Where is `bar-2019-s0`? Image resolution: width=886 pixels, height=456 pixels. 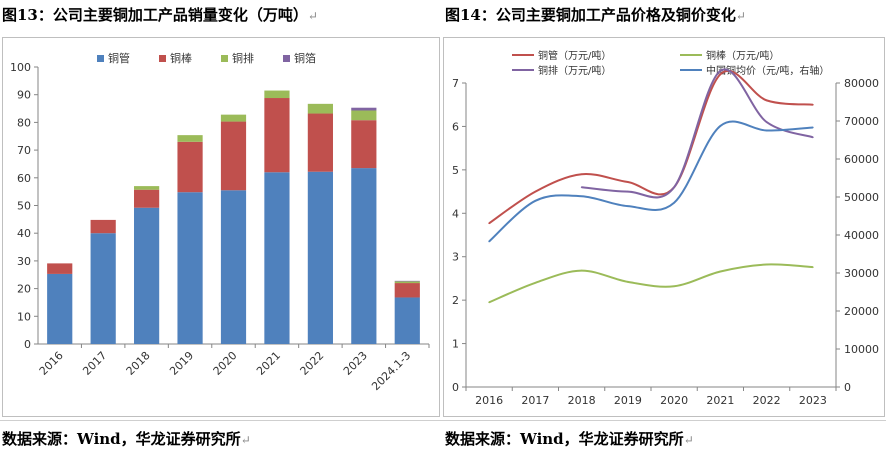
bar-2019-s0 is located at coordinates (190, 268).